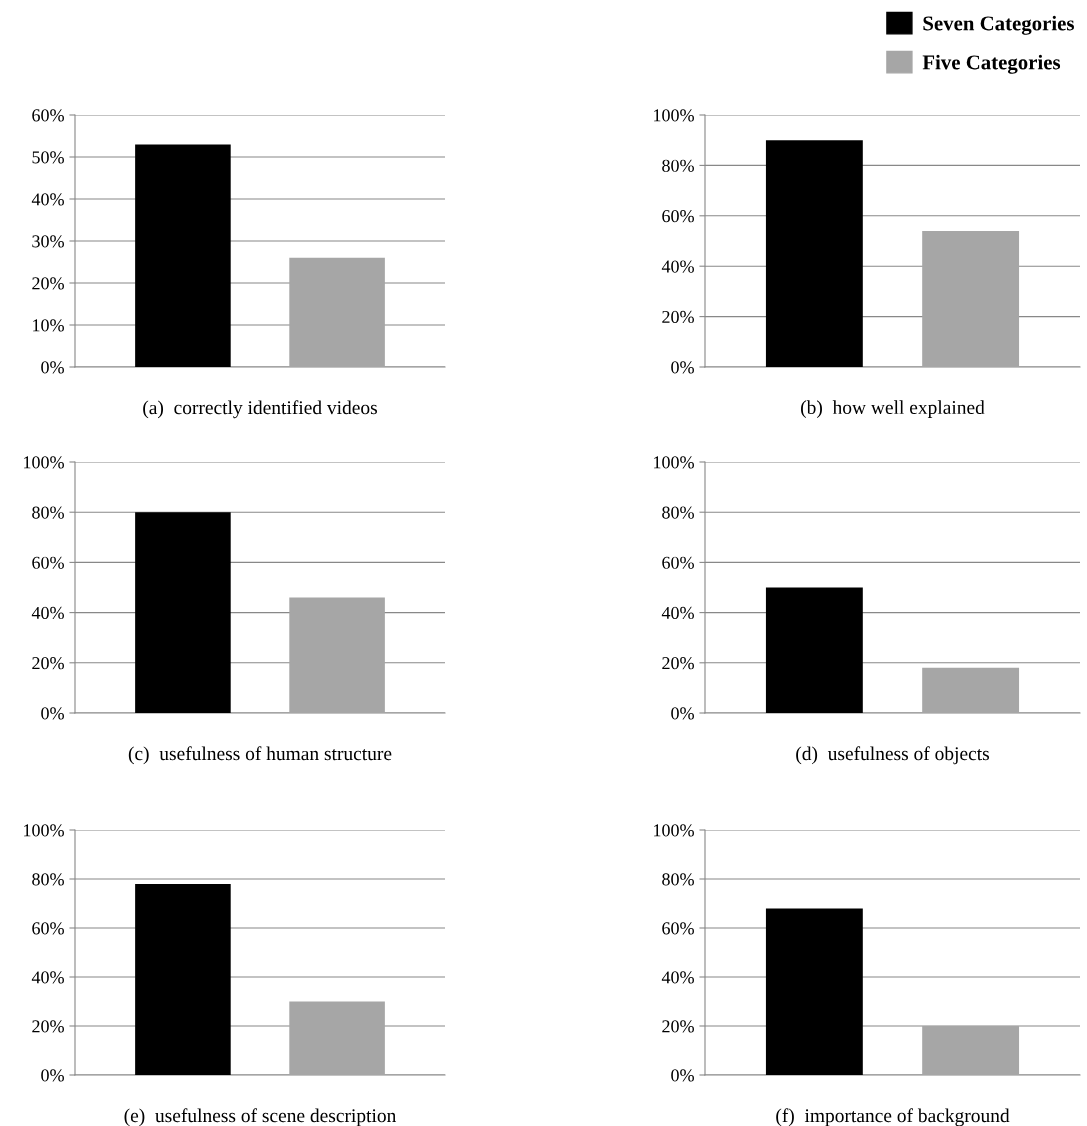 This screenshot has width=1087, height=1126. What do you see at coordinates (260, 1117) in the screenshot?
I see `text: (e) usefulness of scene description` at bounding box center [260, 1117].